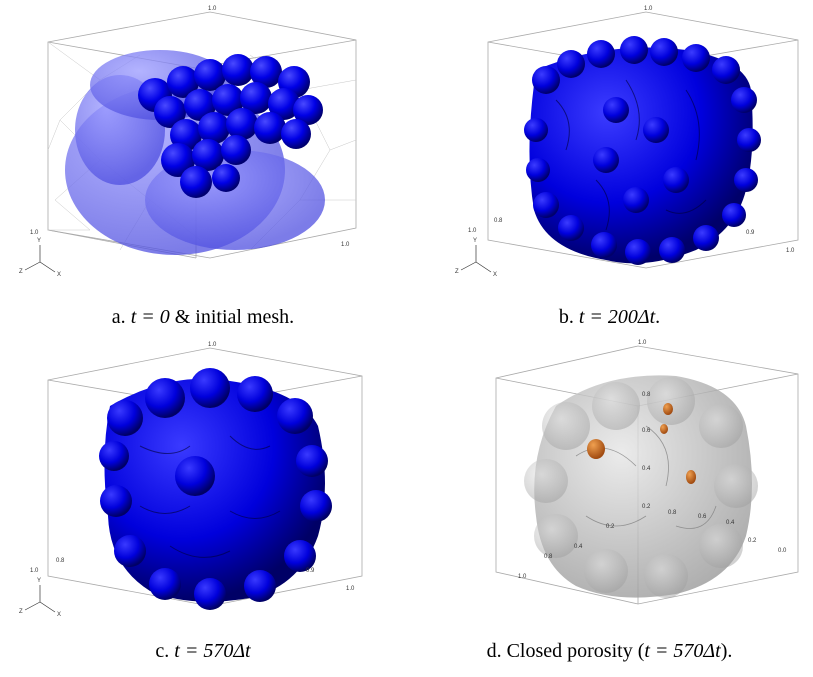 This screenshot has width=813, height=677. Describe the element at coordinates (752, 541) in the screenshot. I see `tick-bottom-right-b: 0.2` at that location.